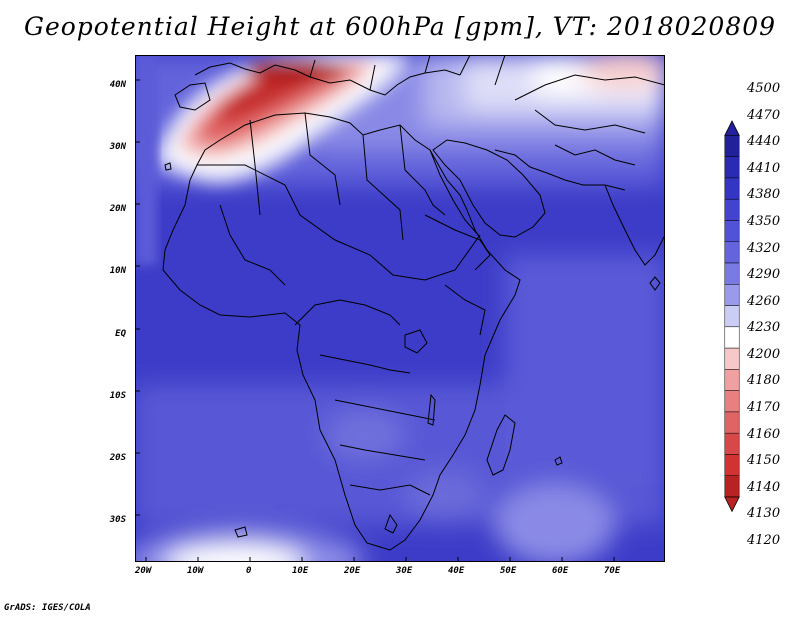  I want to click on colorbar-label: 4130, so click(764, 514).